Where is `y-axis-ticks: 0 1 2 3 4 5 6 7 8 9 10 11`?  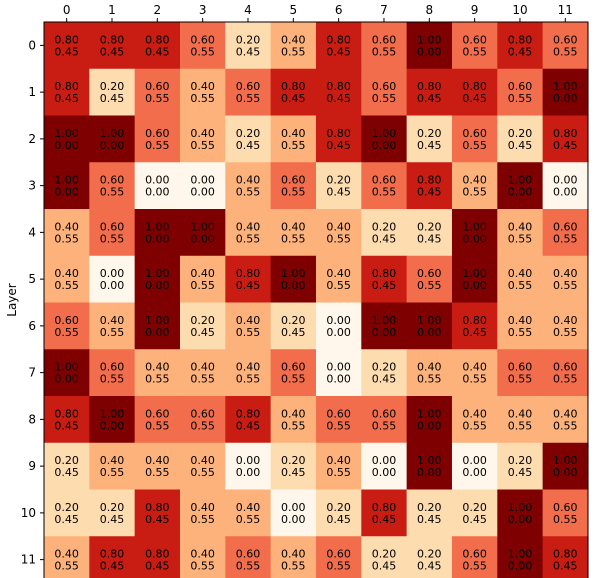
y-axis-ticks: 0 1 2 3 4 5 6 7 8 9 10 11 is located at coordinates (32, 302).